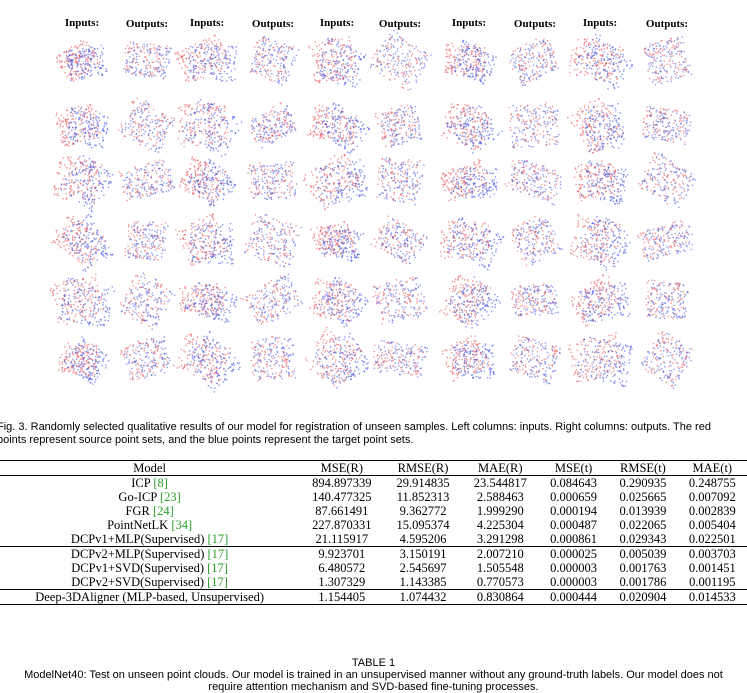 The height and width of the screenshot is (693, 747). I want to click on model-name-cell: DCPv1+MLP(Supervised) [17], so click(149, 539).